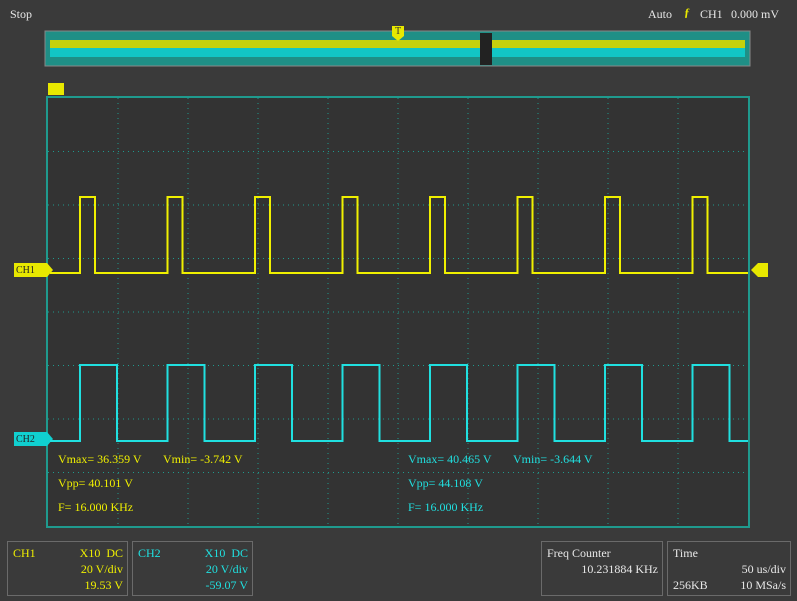 The height and width of the screenshot is (601, 797). What do you see at coordinates (95, 483) in the screenshot?
I see `ch1-vpp: Vpp= 40.101 V` at bounding box center [95, 483].